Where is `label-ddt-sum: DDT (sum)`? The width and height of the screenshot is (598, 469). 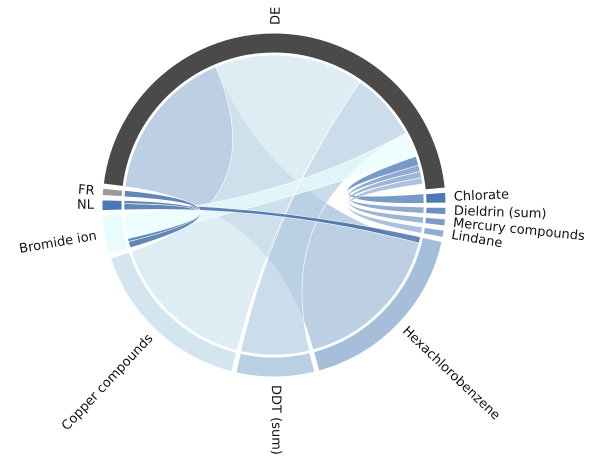 label-ddt-sum: DDT (sum) is located at coordinates (276, 420).